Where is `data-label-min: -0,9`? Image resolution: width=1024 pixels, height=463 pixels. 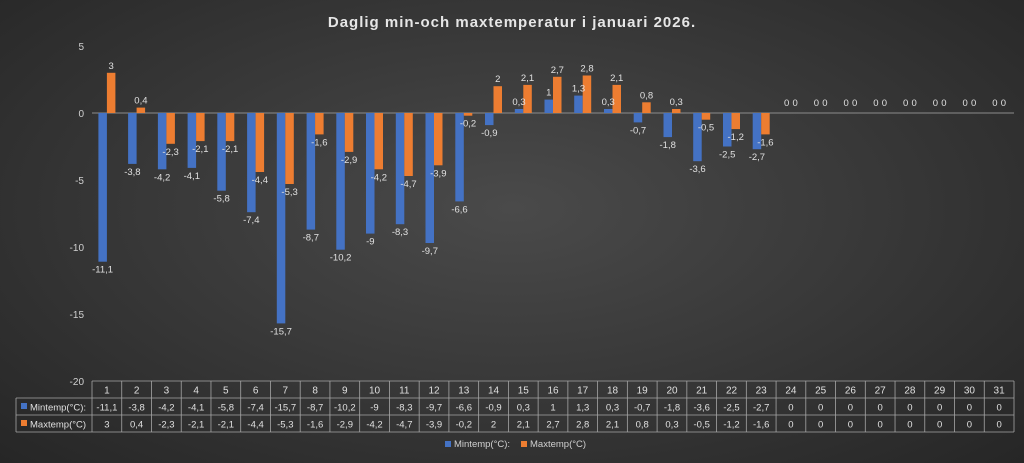 data-label-min: -0,9 is located at coordinates (489, 133).